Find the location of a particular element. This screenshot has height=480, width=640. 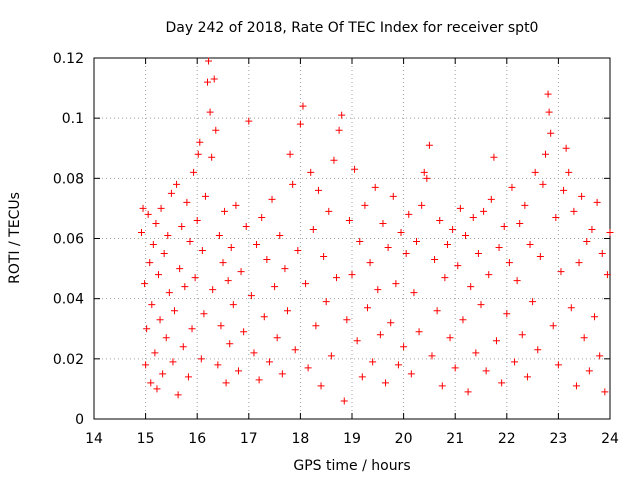

x-tick-label: 24 is located at coordinates (610, 439).